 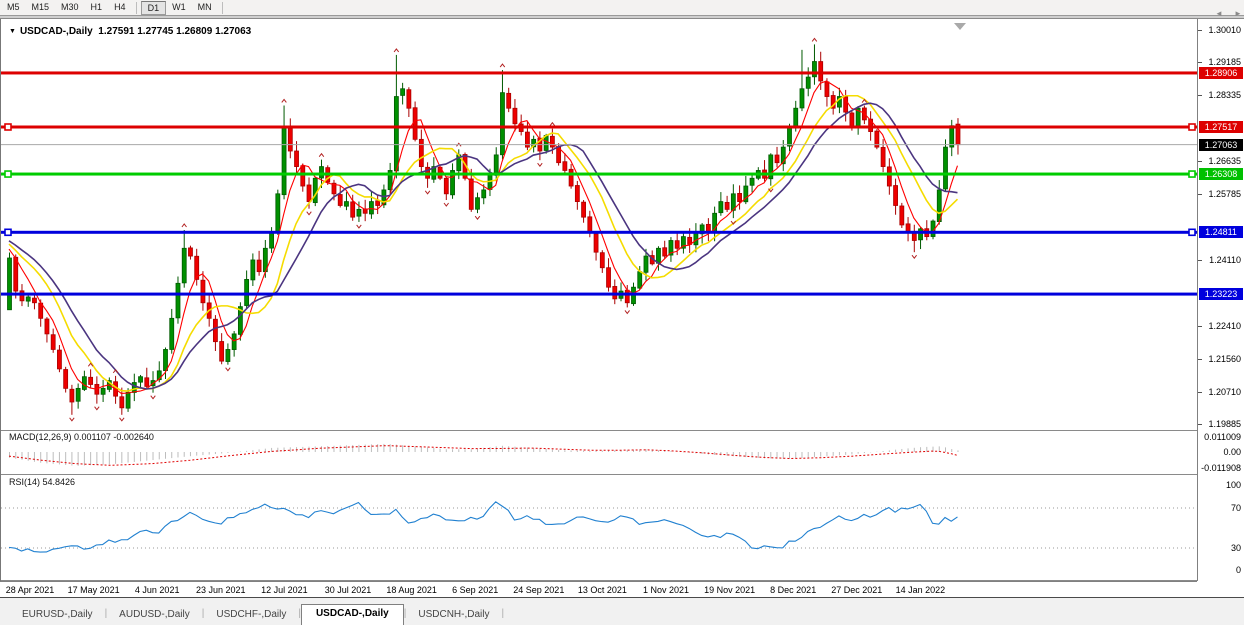 What do you see at coordinates (284, 590) in the screenshot?
I see `date-label: 12 Jul 2021` at bounding box center [284, 590].